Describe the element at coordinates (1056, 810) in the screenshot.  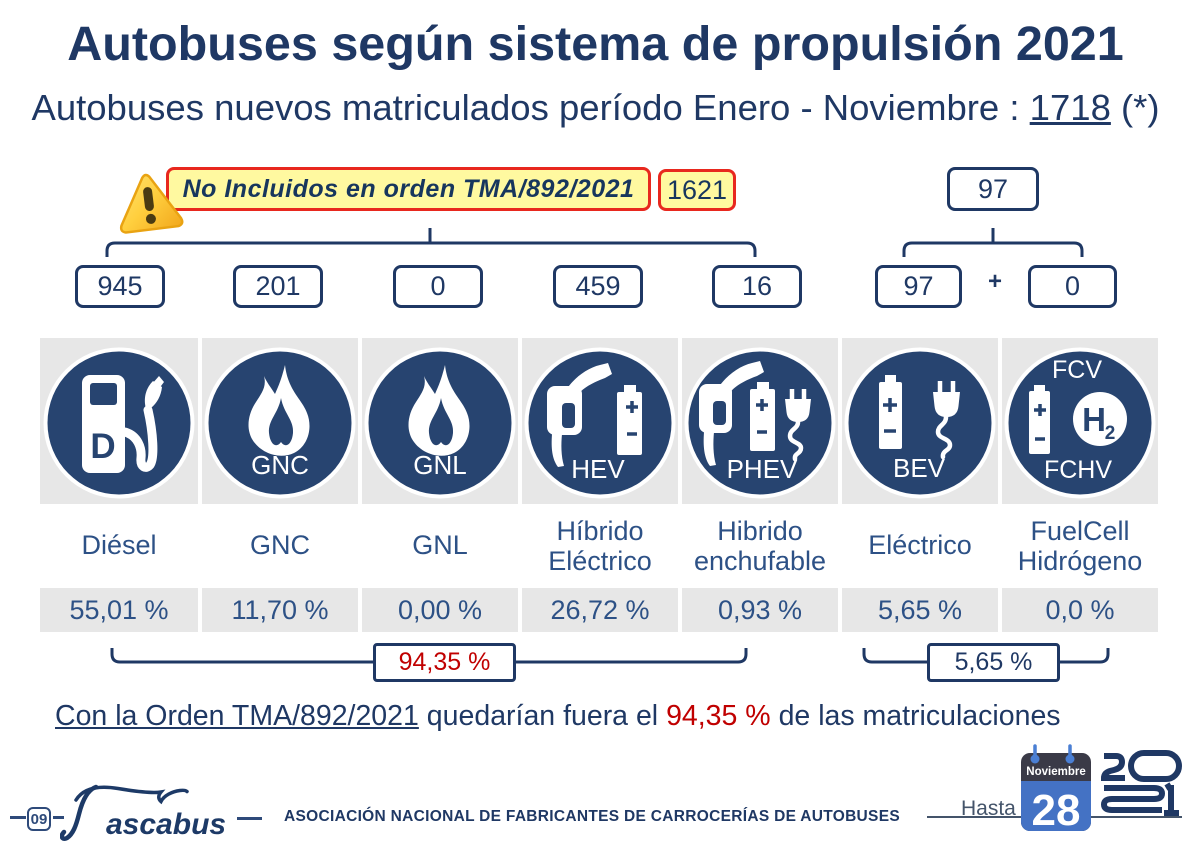
I see `svg-text: 28` at that location.